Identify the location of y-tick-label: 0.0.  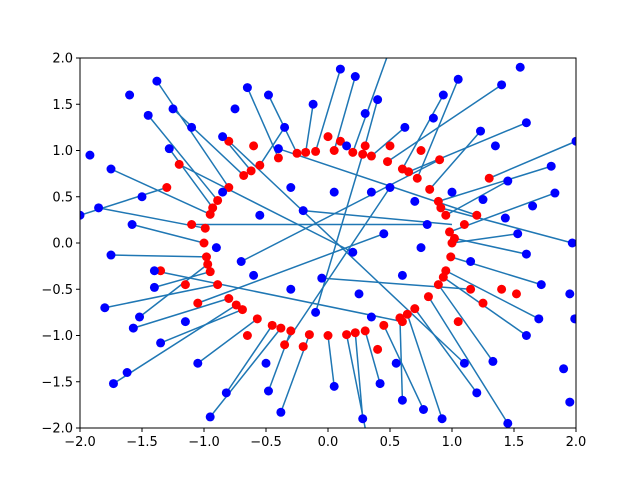
(62, 244).